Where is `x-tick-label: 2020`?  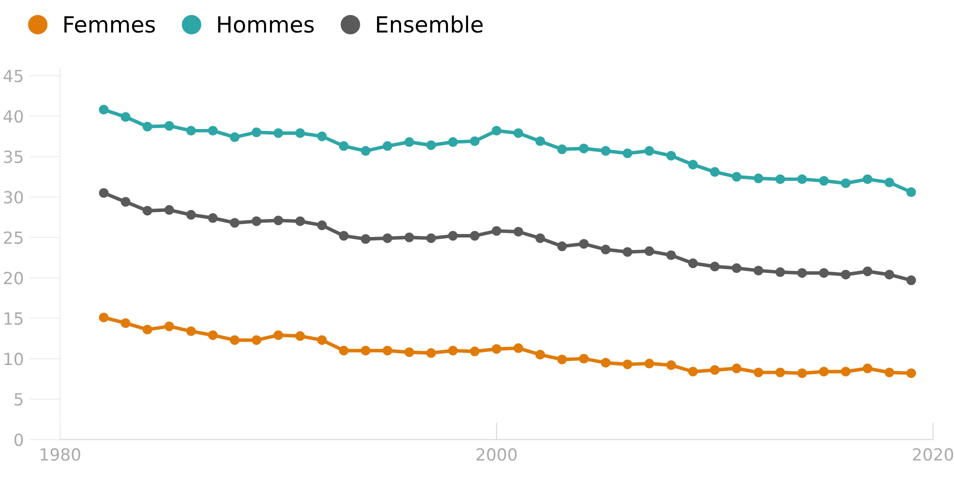 x-tick-label: 2020 is located at coordinates (933, 454).